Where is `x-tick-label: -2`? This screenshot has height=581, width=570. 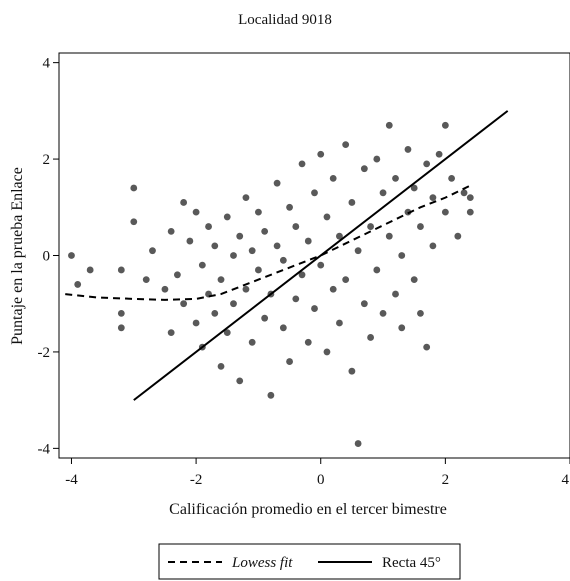
x-tick-label: -2 is located at coordinates (196, 480).